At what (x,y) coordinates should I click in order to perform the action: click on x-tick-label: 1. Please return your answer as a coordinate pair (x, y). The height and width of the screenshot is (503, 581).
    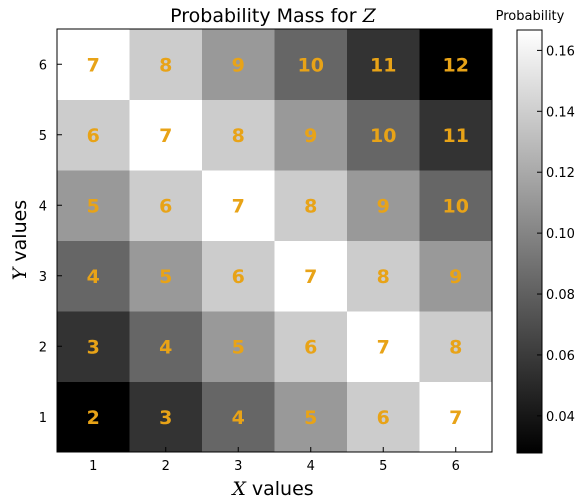
    Looking at the image, I should click on (93, 466).